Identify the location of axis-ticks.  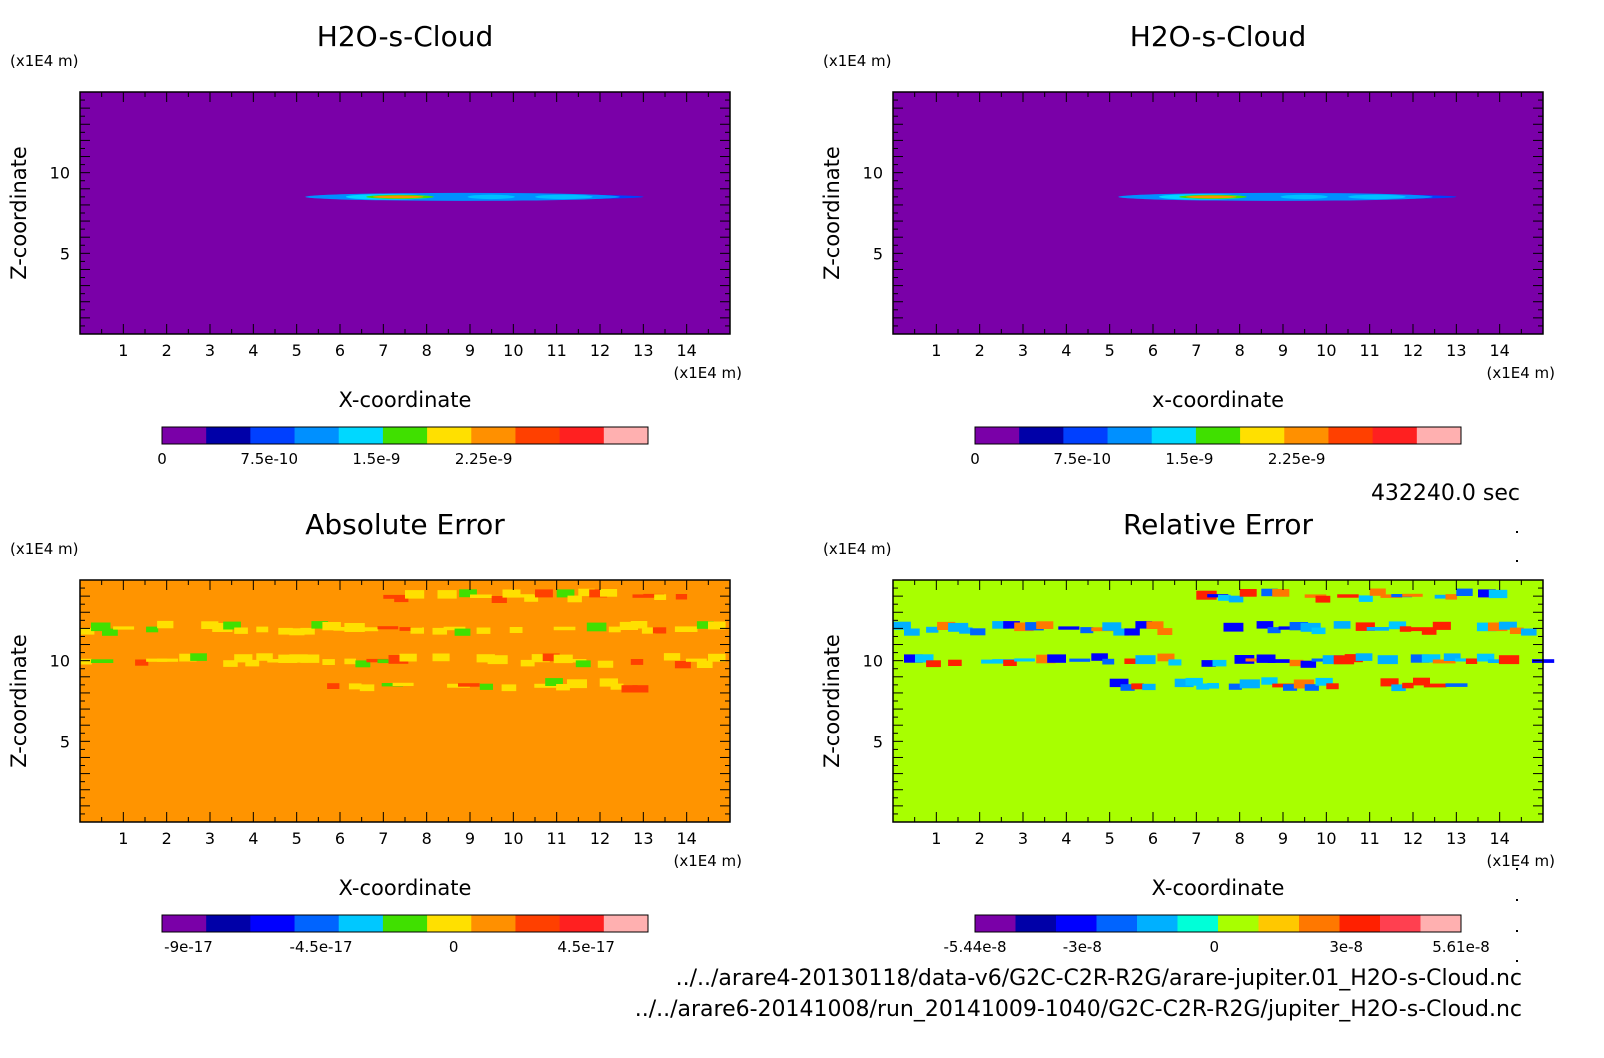
(1218, 213).